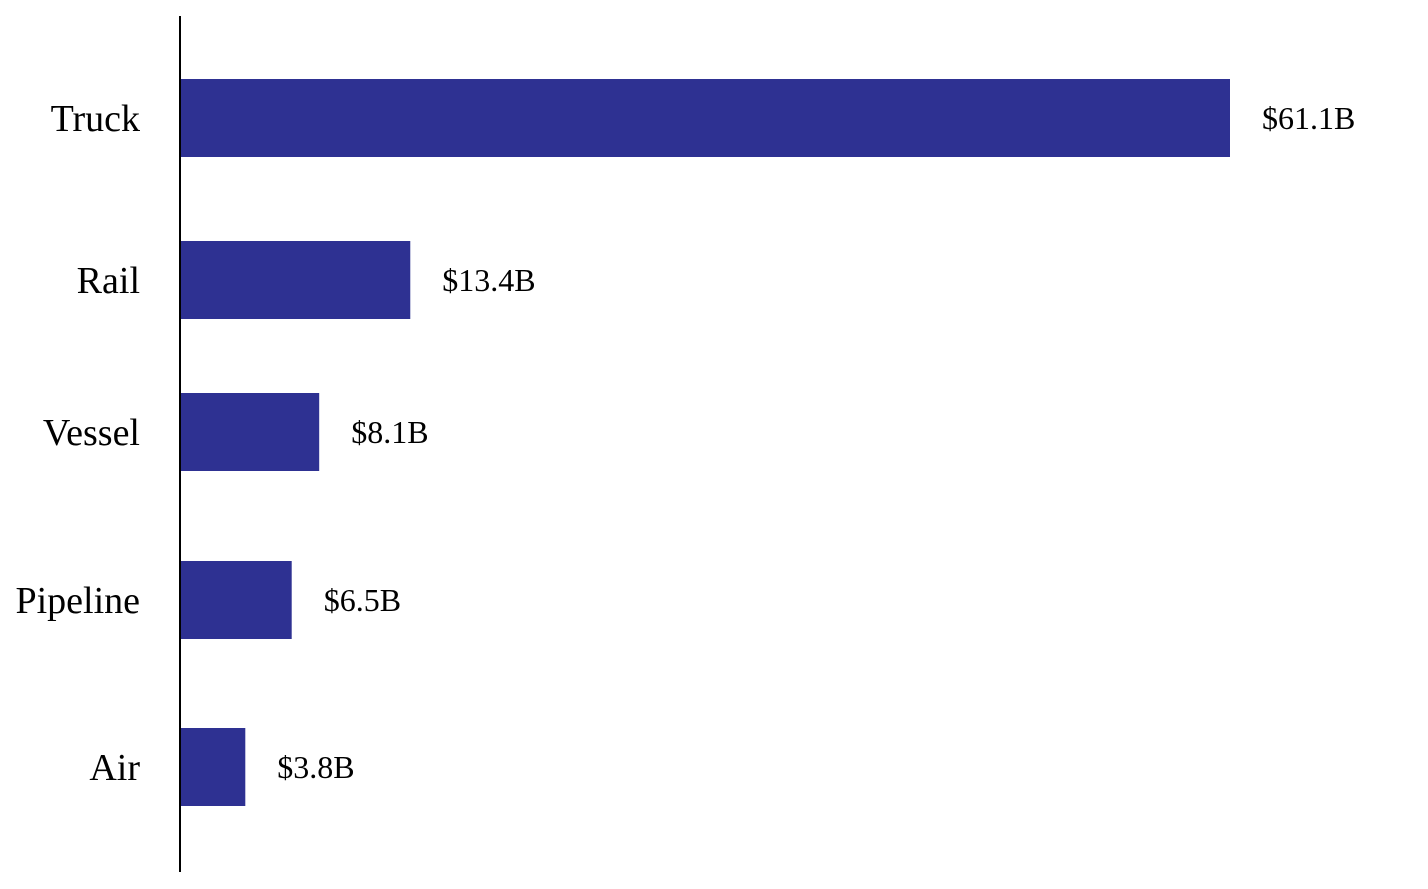 The image size is (1428, 889). Describe the element at coordinates (362, 600) in the screenshot. I see `value-label-pipeline: $6.5B` at that location.